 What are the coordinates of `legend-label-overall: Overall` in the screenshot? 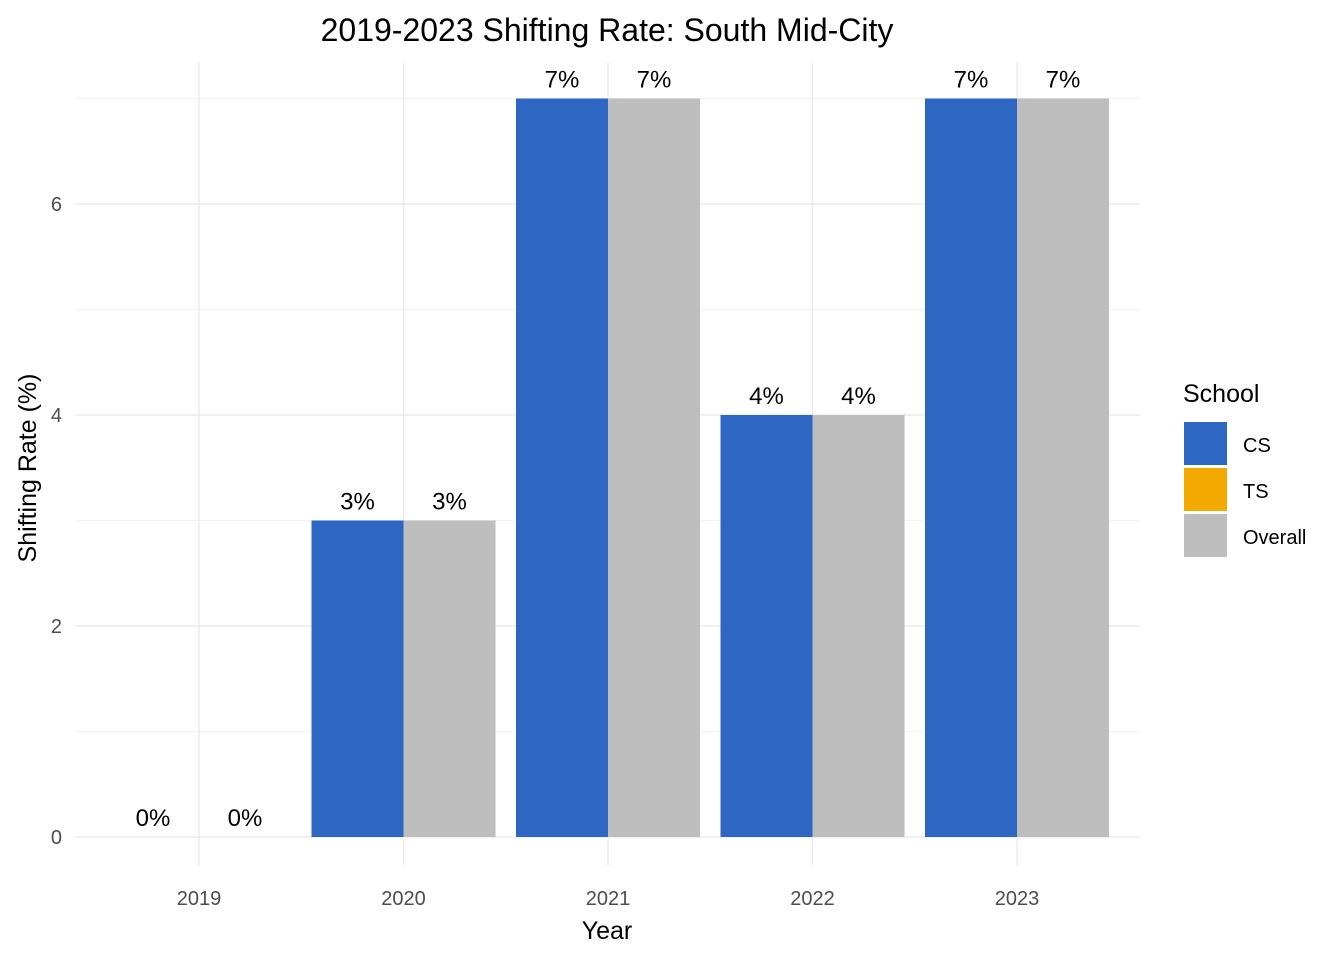 It's located at (1274, 538).